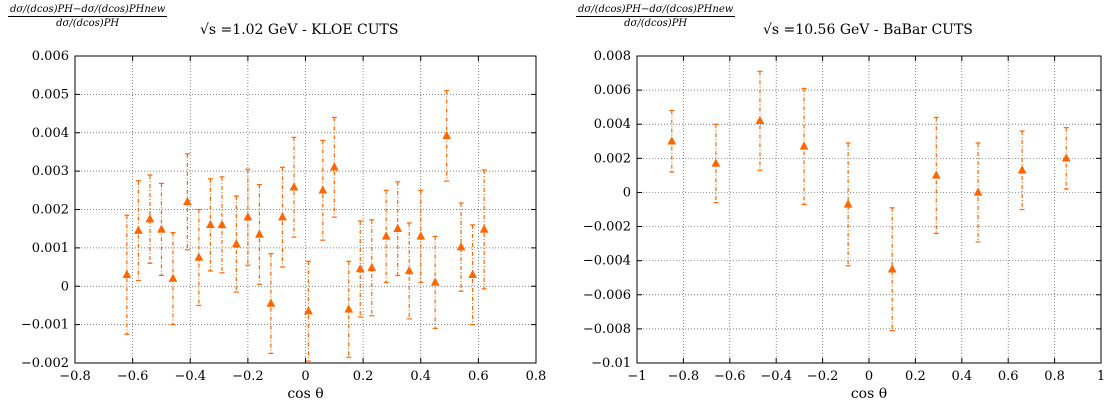 The height and width of the screenshot is (414, 1113). Describe the element at coordinates (656, 10) in the screenshot. I see `y-axis-label-numerator: dσ/(dcos)PH−dσ/(dcos)PHnew` at that location.